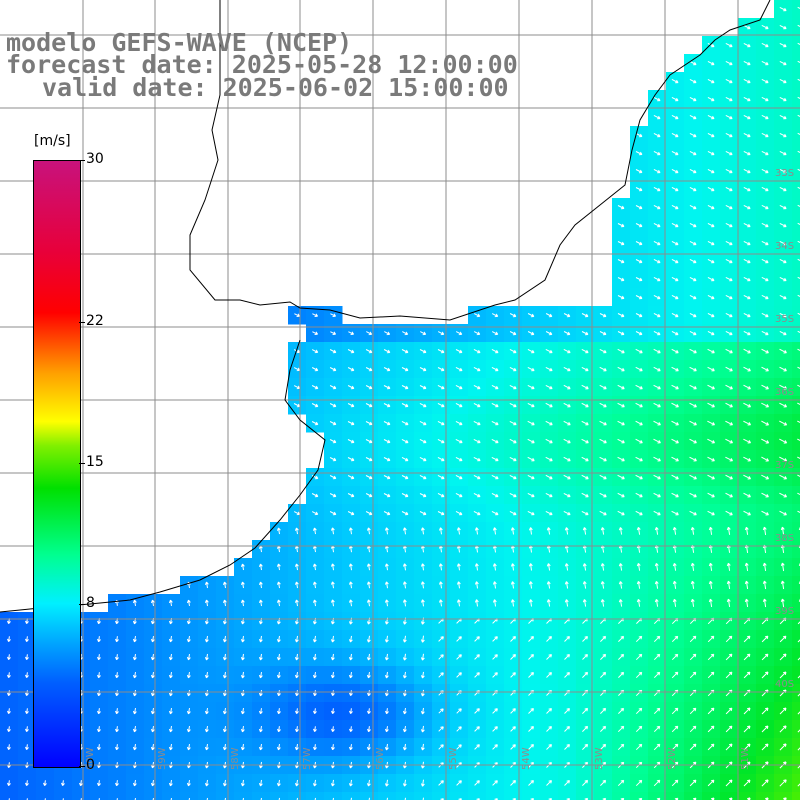 Image resolution: width=800 pixels, height=800 pixels. Describe the element at coordinates (380, 758) in the screenshot. I see `lon-label: 56W` at that location.